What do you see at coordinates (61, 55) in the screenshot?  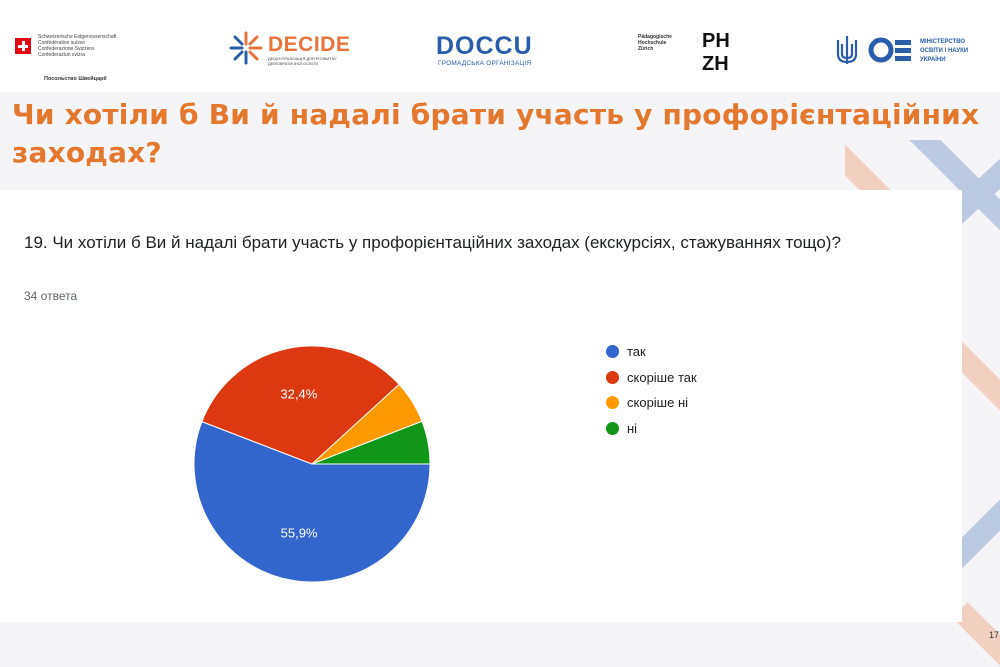 I see `swiss-line: Confederaziun svizra` at bounding box center [61, 55].